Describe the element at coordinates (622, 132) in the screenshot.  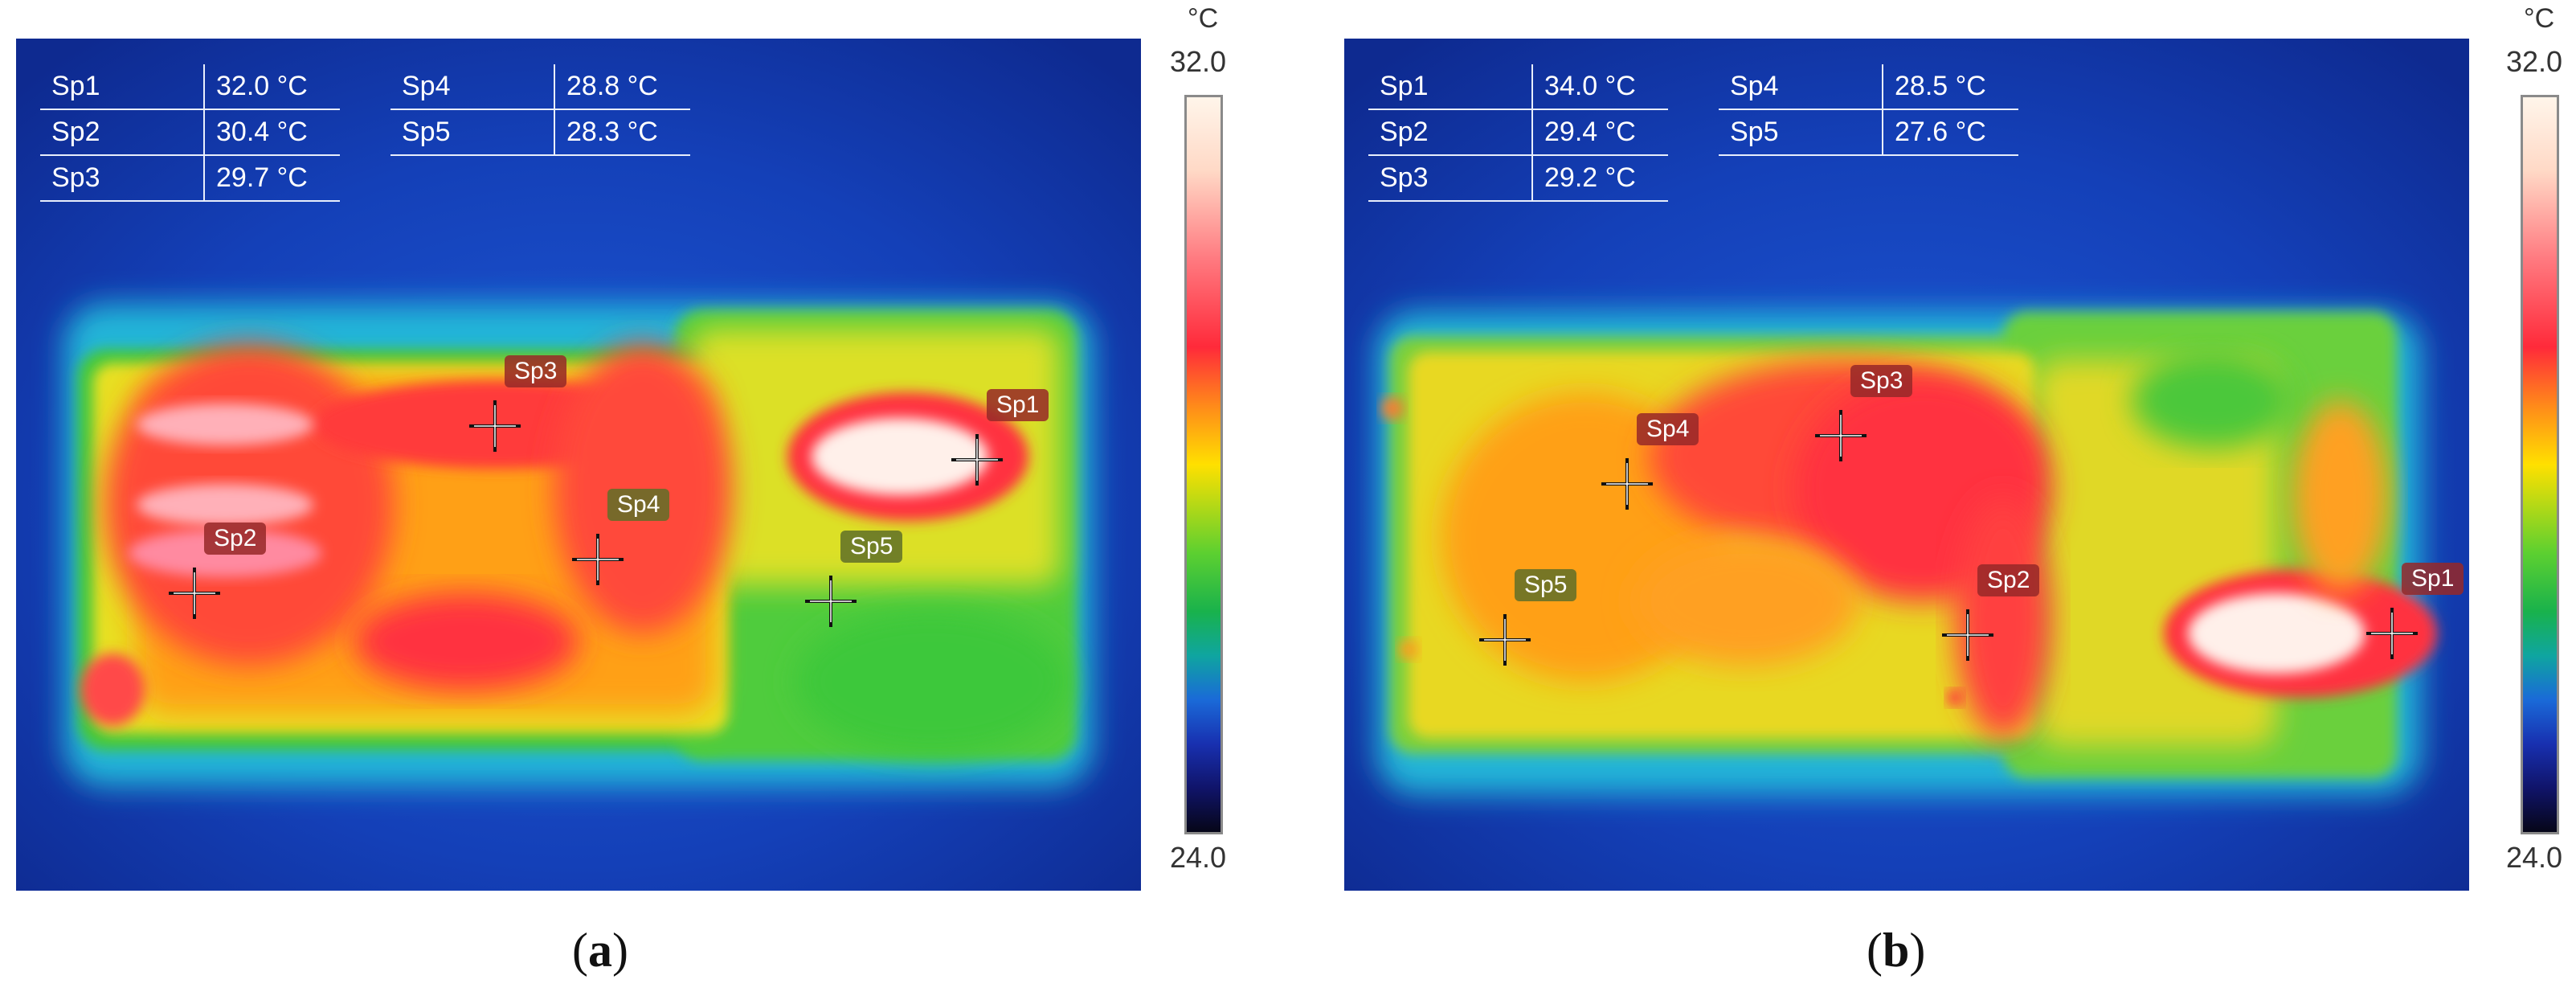
I see `spot-value: 28.3 °C` at that location.